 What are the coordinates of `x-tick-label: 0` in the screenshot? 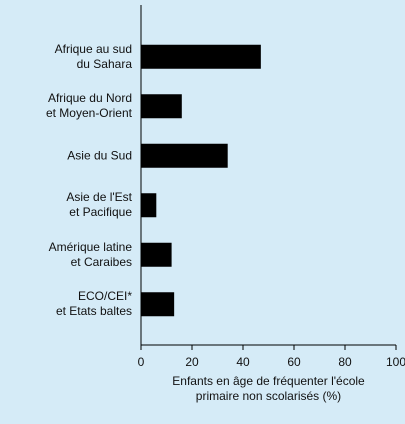 It's located at (141, 362).